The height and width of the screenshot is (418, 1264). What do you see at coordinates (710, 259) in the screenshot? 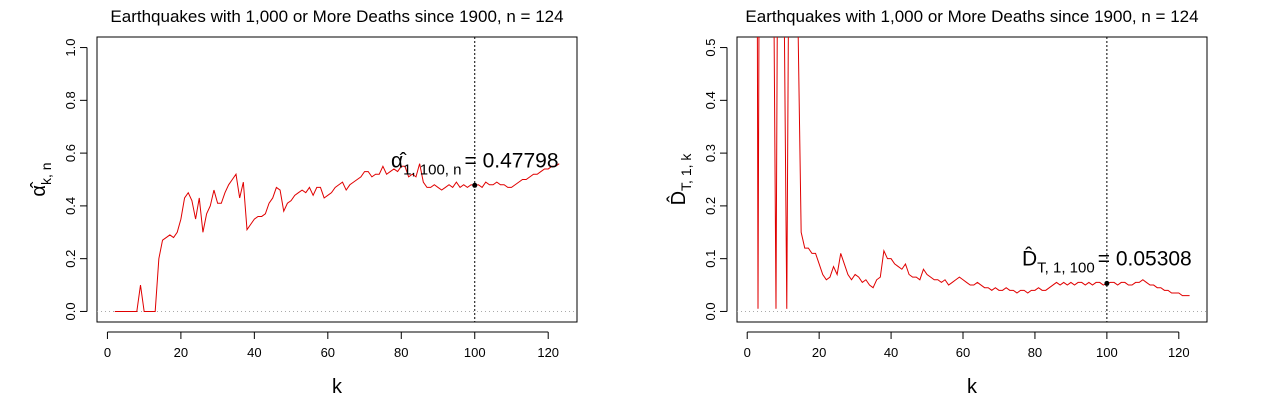
I see `y-tick-label: 0.1` at bounding box center [710, 259].